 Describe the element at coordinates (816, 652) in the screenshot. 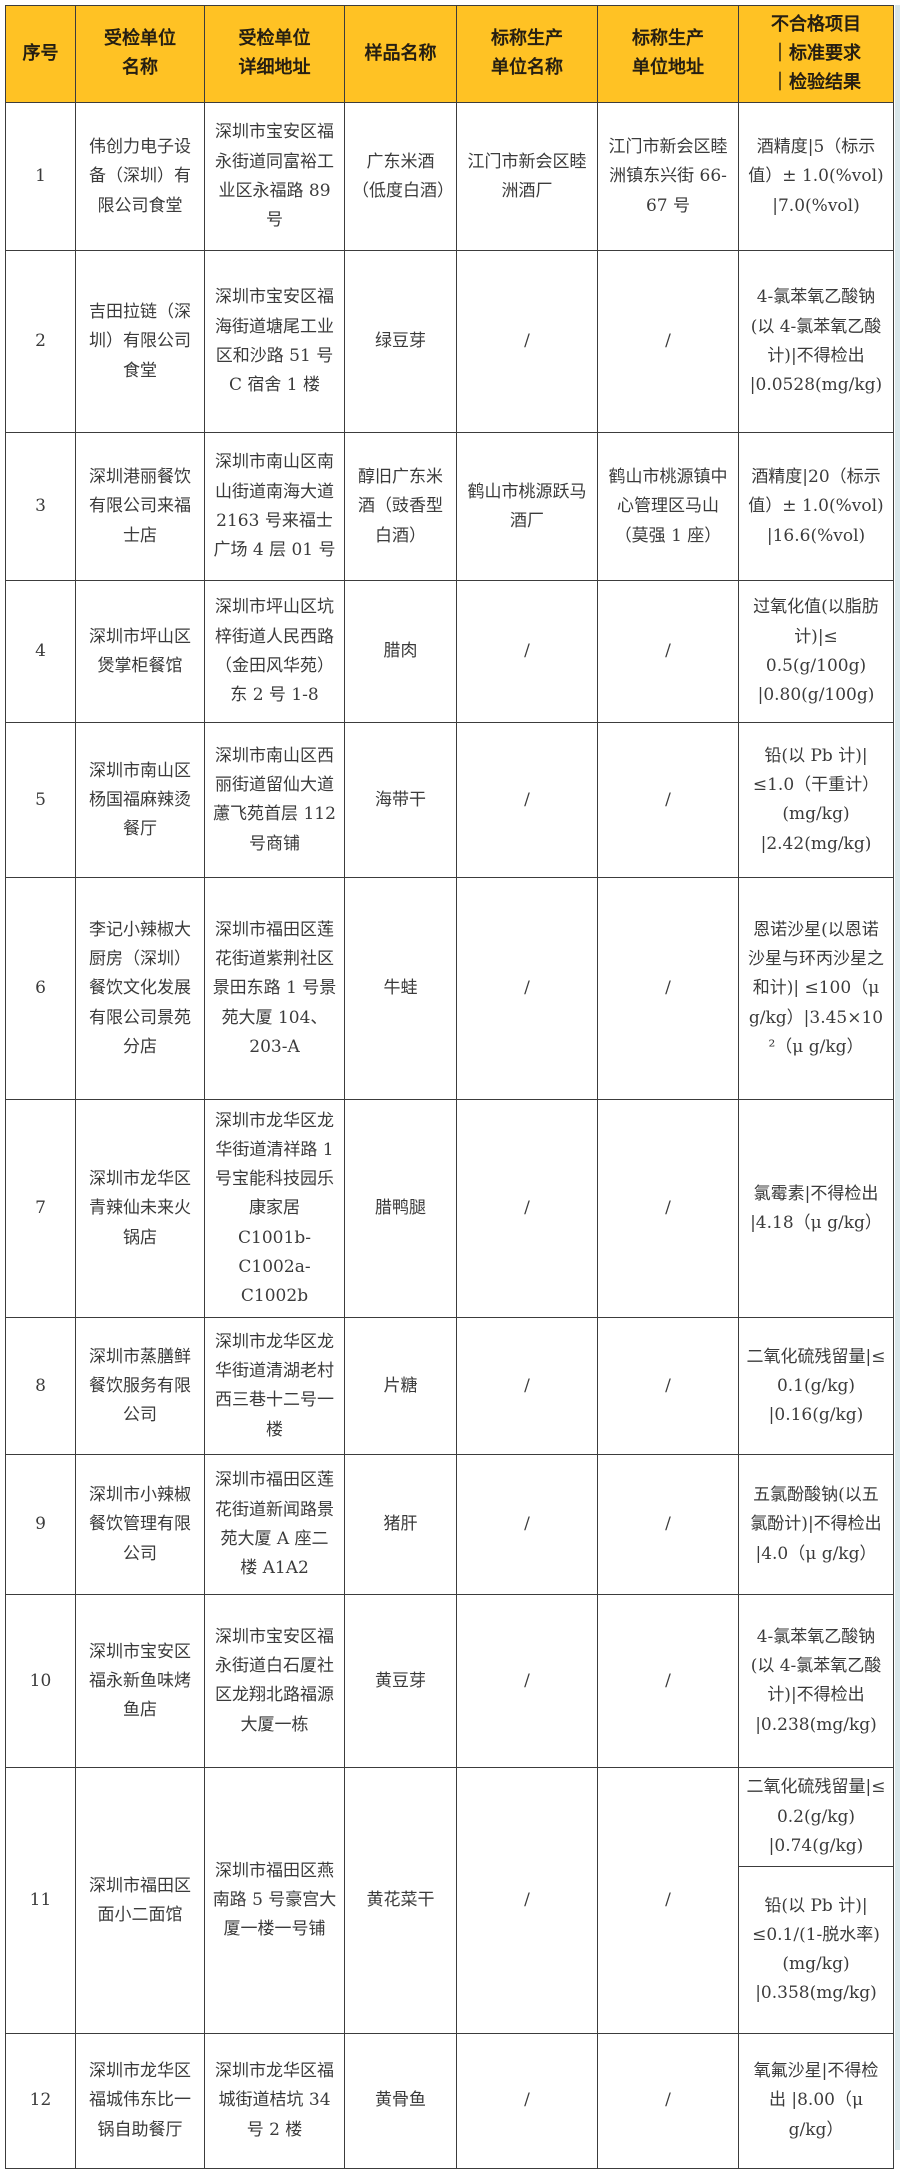

I see `cell-test-result: 过氧化值(以脂肪计)|≤ 0.5(g/100g) |0.80(g/100g)` at that location.